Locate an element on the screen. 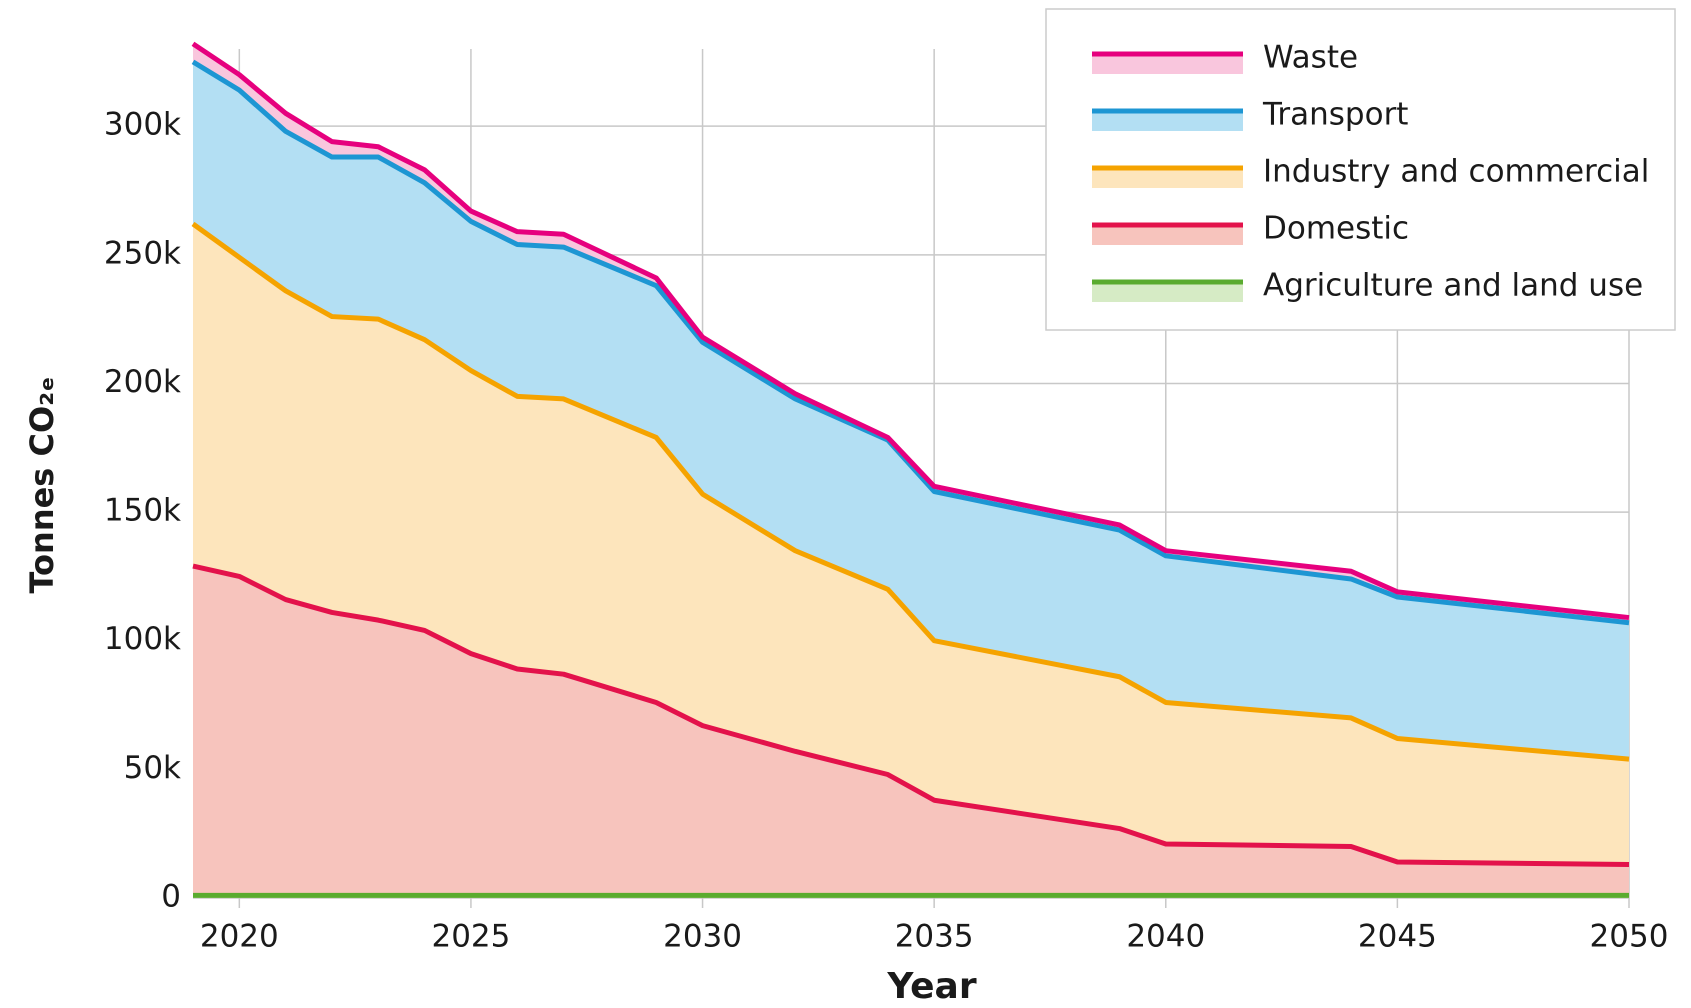  y-tick-label: 250k is located at coordinates (142, 253).